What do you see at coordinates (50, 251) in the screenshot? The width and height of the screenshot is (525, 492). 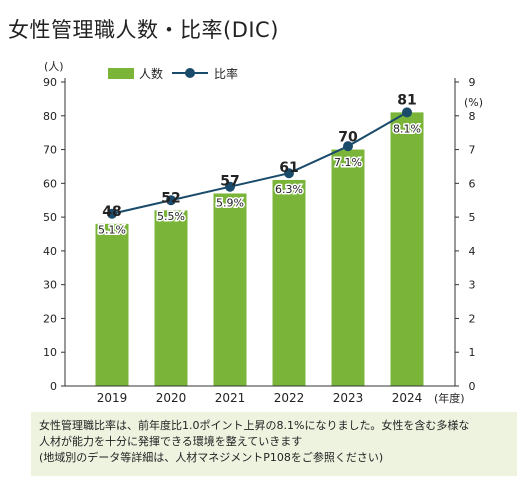 I see `y-left-tick-label: 40` at bounding box center [50, 251].